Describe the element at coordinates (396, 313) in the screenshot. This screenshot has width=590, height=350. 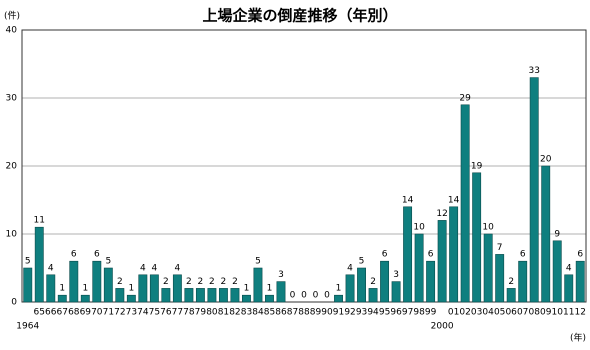
I see `x-tick-label: 96` at that location.